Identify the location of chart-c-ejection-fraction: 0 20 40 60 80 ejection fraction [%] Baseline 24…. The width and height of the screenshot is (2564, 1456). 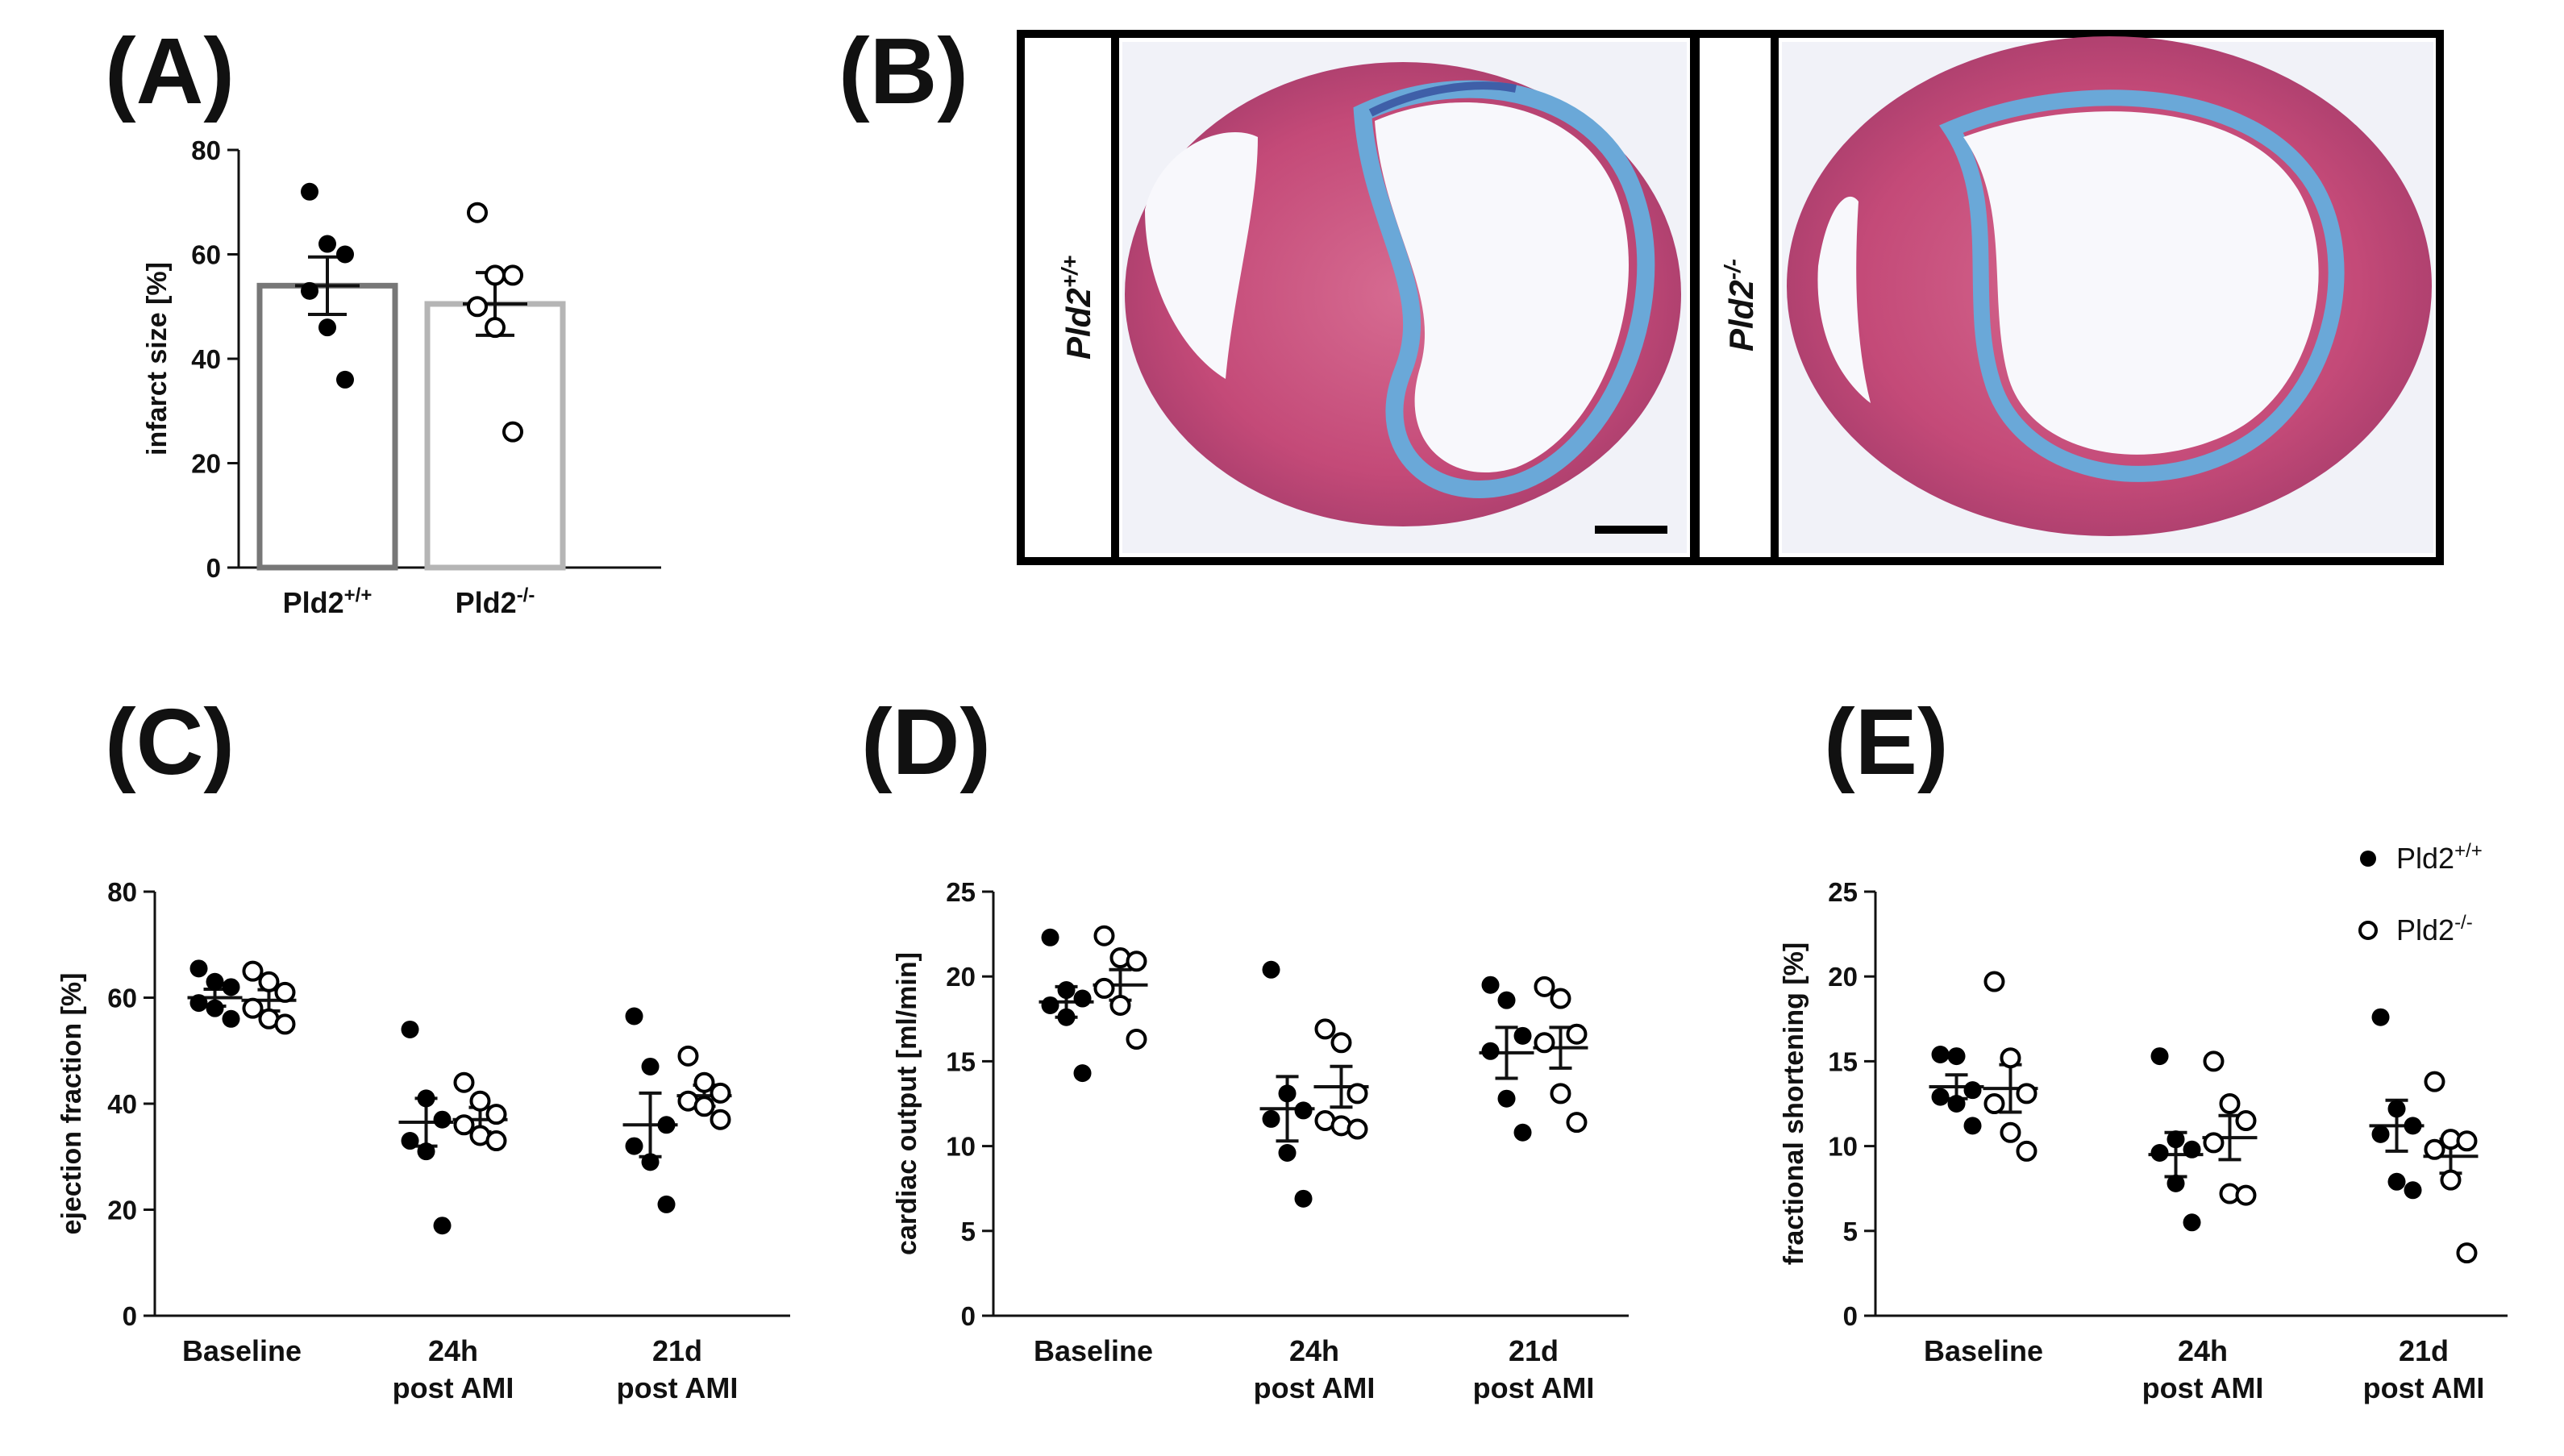
(423, 1140).